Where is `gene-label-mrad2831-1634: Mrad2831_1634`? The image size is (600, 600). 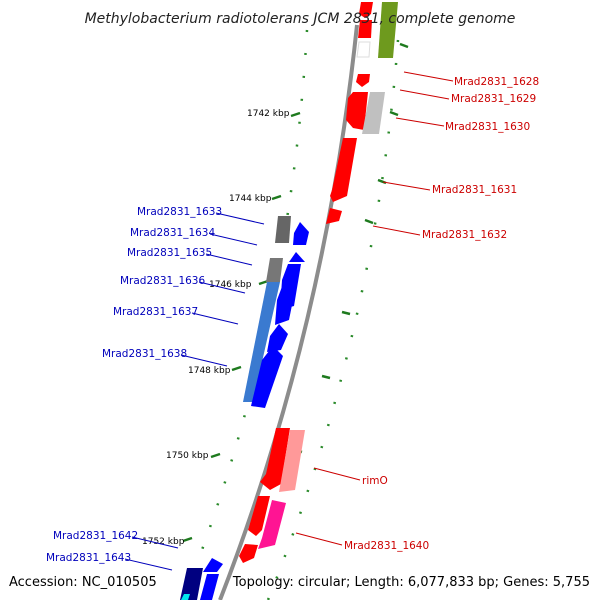 gene-label-mrad2831-1634: Mrad2831_1634 is located at coordinates (172, 233).